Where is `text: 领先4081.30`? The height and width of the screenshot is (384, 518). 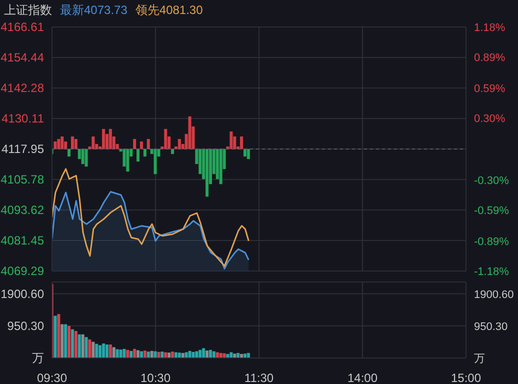
text: 领先4081.30 is located at coordinates (169, 10).